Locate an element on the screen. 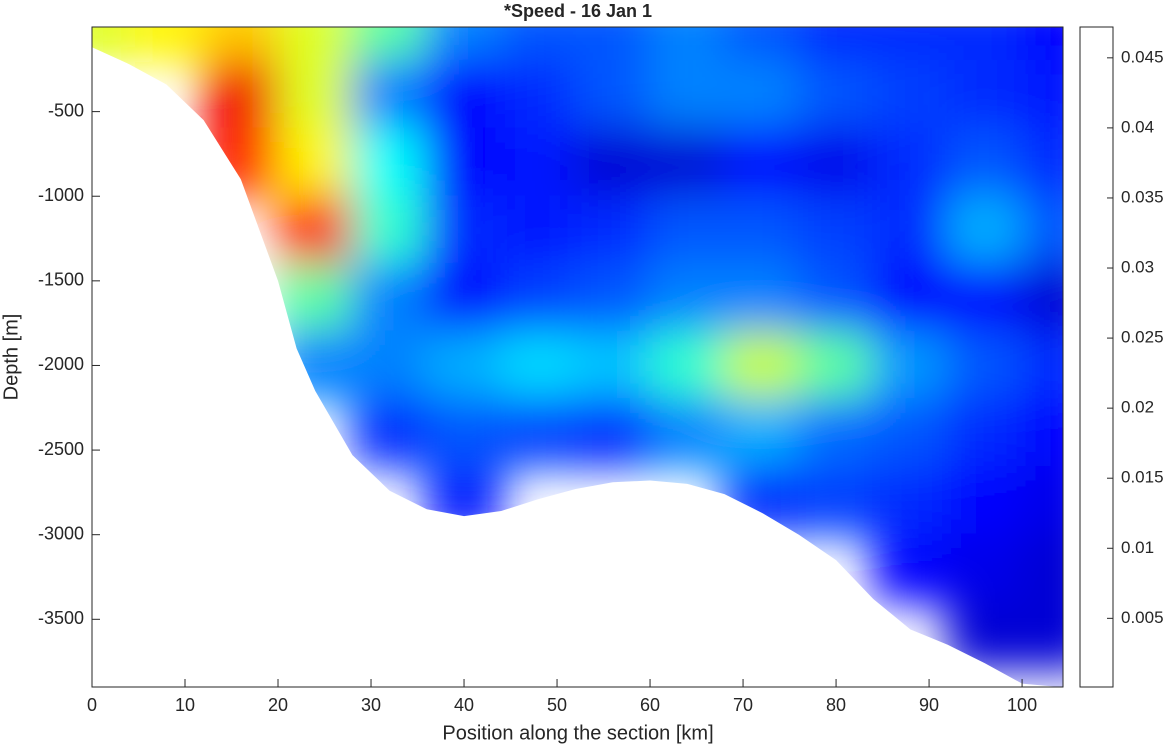  y-axis-label: Depth [m] is located at coordinates (11, 357).